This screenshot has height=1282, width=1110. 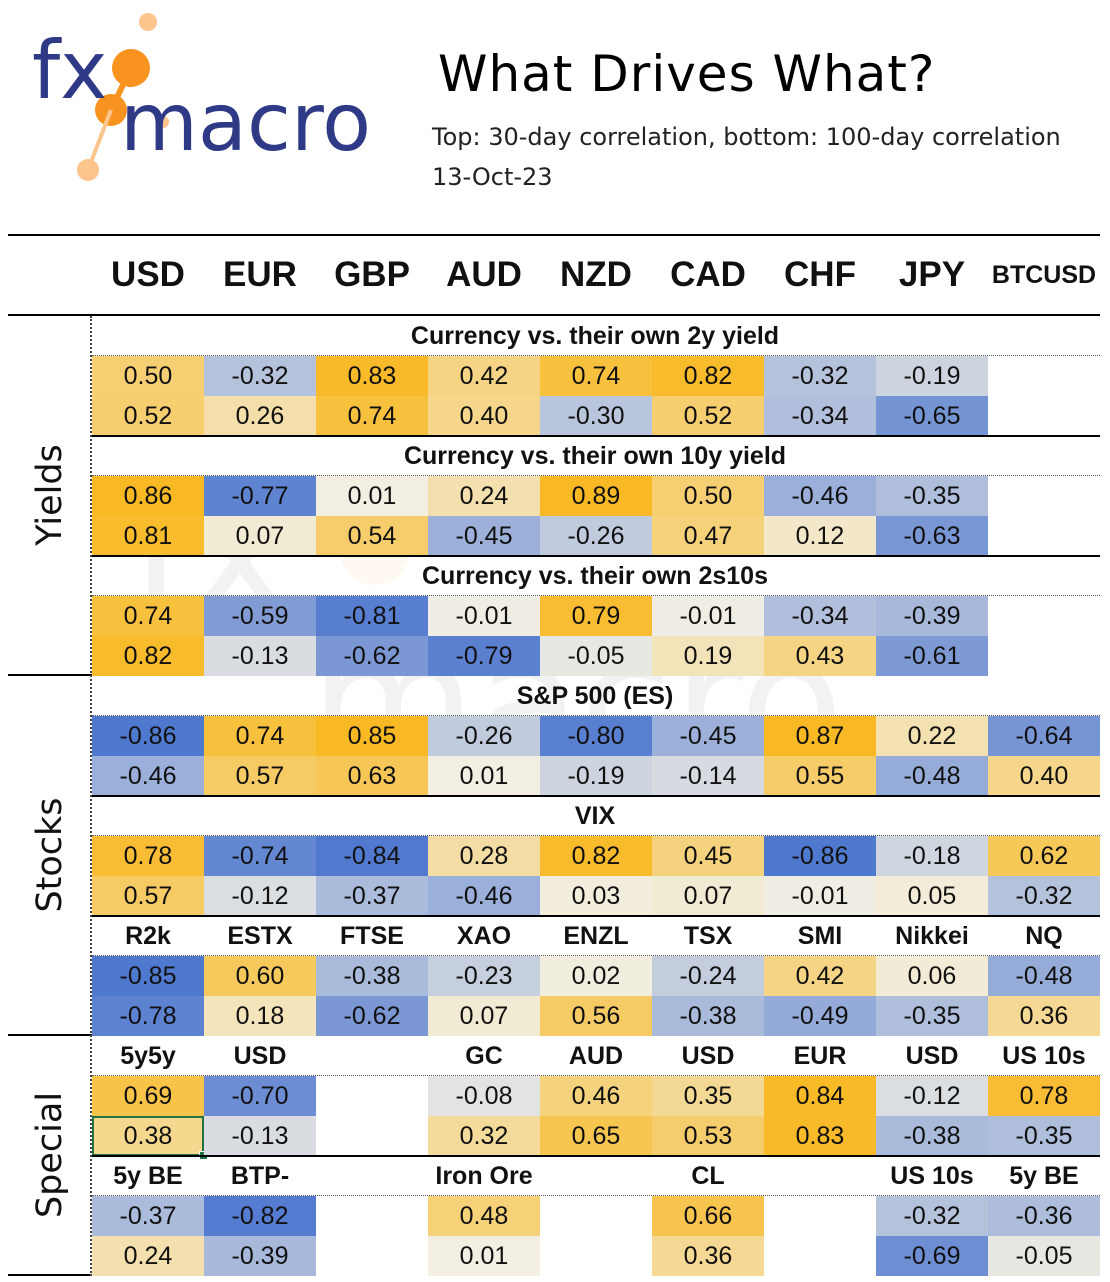 What do you see at coordinates (932, 656) in the screenshot?
I see `correlation-100d-cell: -0.61` at bounding box center [932, 656].